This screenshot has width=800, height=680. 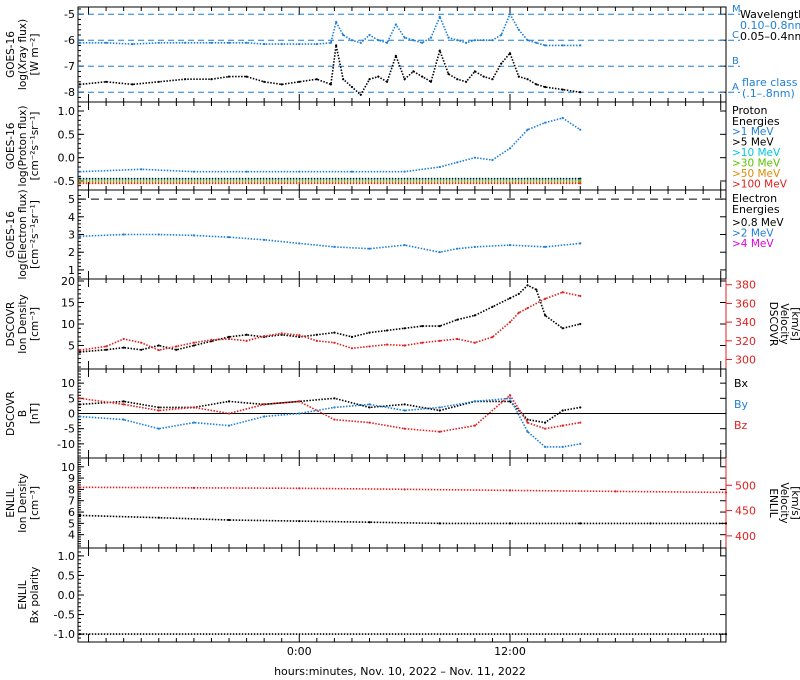 What do you see at coordinates (23, 502) in the screenshot?
I see `y-axis-label: Ion Density` at bounding box center [23, 502].